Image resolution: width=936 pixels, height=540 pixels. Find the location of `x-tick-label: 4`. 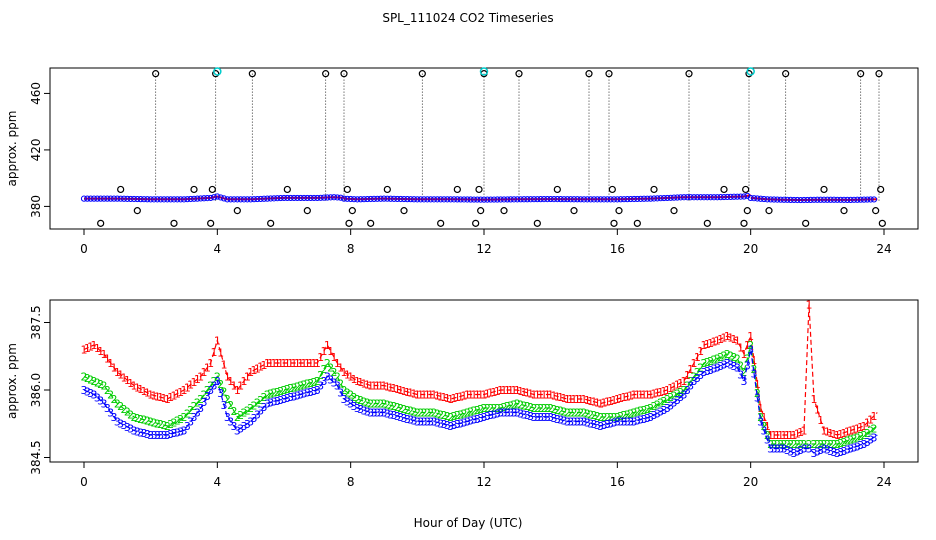

x-tick-label: 4 is located at coordinates (218, 249).